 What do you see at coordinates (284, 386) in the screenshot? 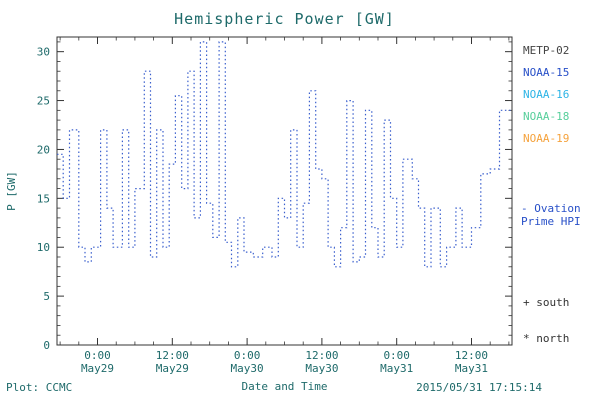
I see `x-axis-label: Date and Time` at bounding box center [284, 386].